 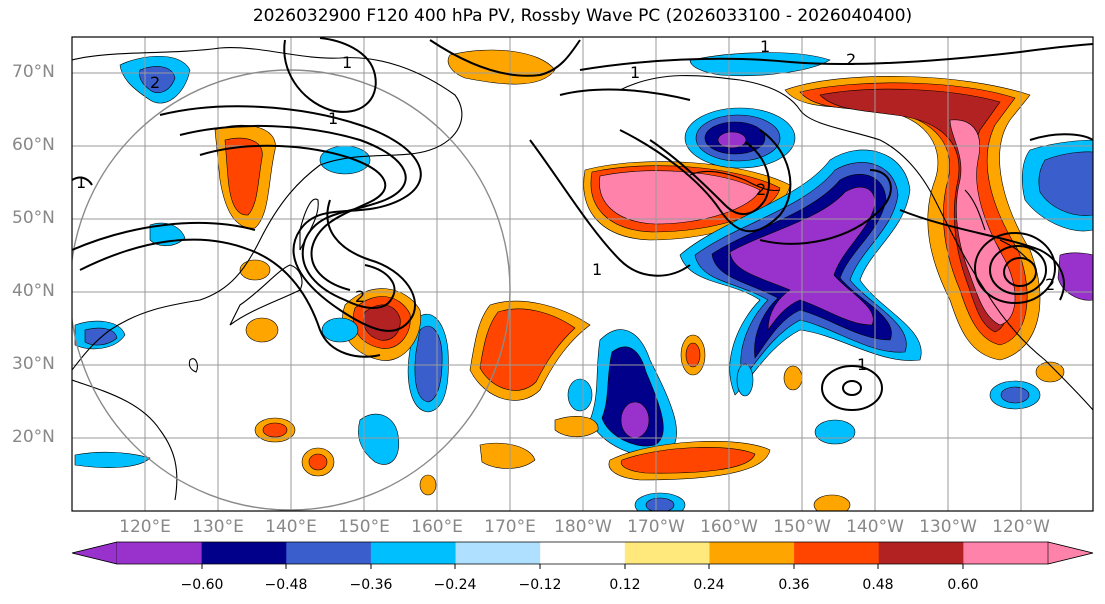 I want to click on colorbar-tick-label: 0.36, so click(x=794, y=585).